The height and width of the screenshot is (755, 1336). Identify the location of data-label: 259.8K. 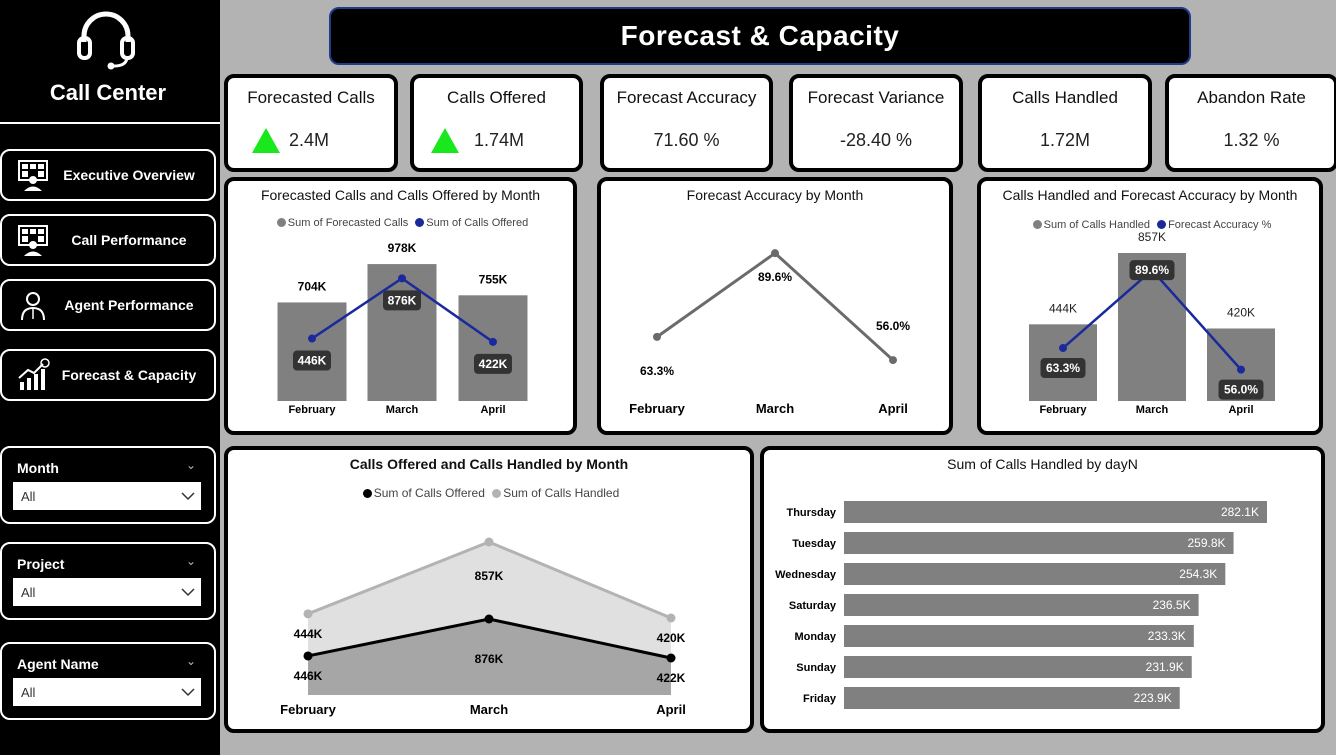
(1207, 543).